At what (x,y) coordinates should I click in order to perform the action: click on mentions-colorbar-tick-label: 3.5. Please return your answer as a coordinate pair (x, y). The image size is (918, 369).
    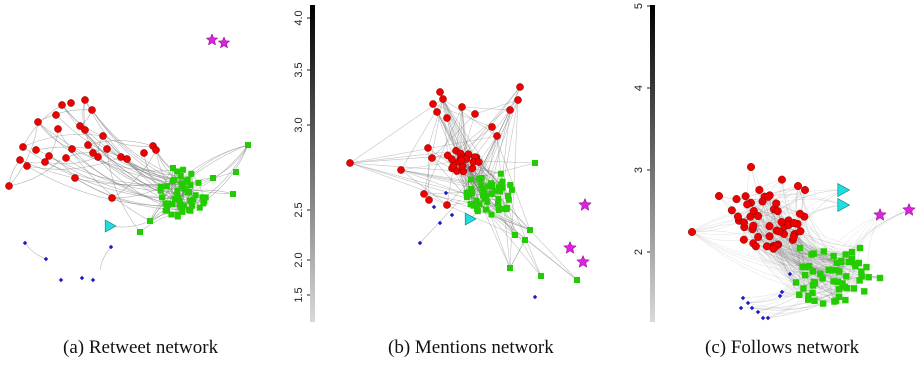
    Looking at the image, I should click on (299, 69).